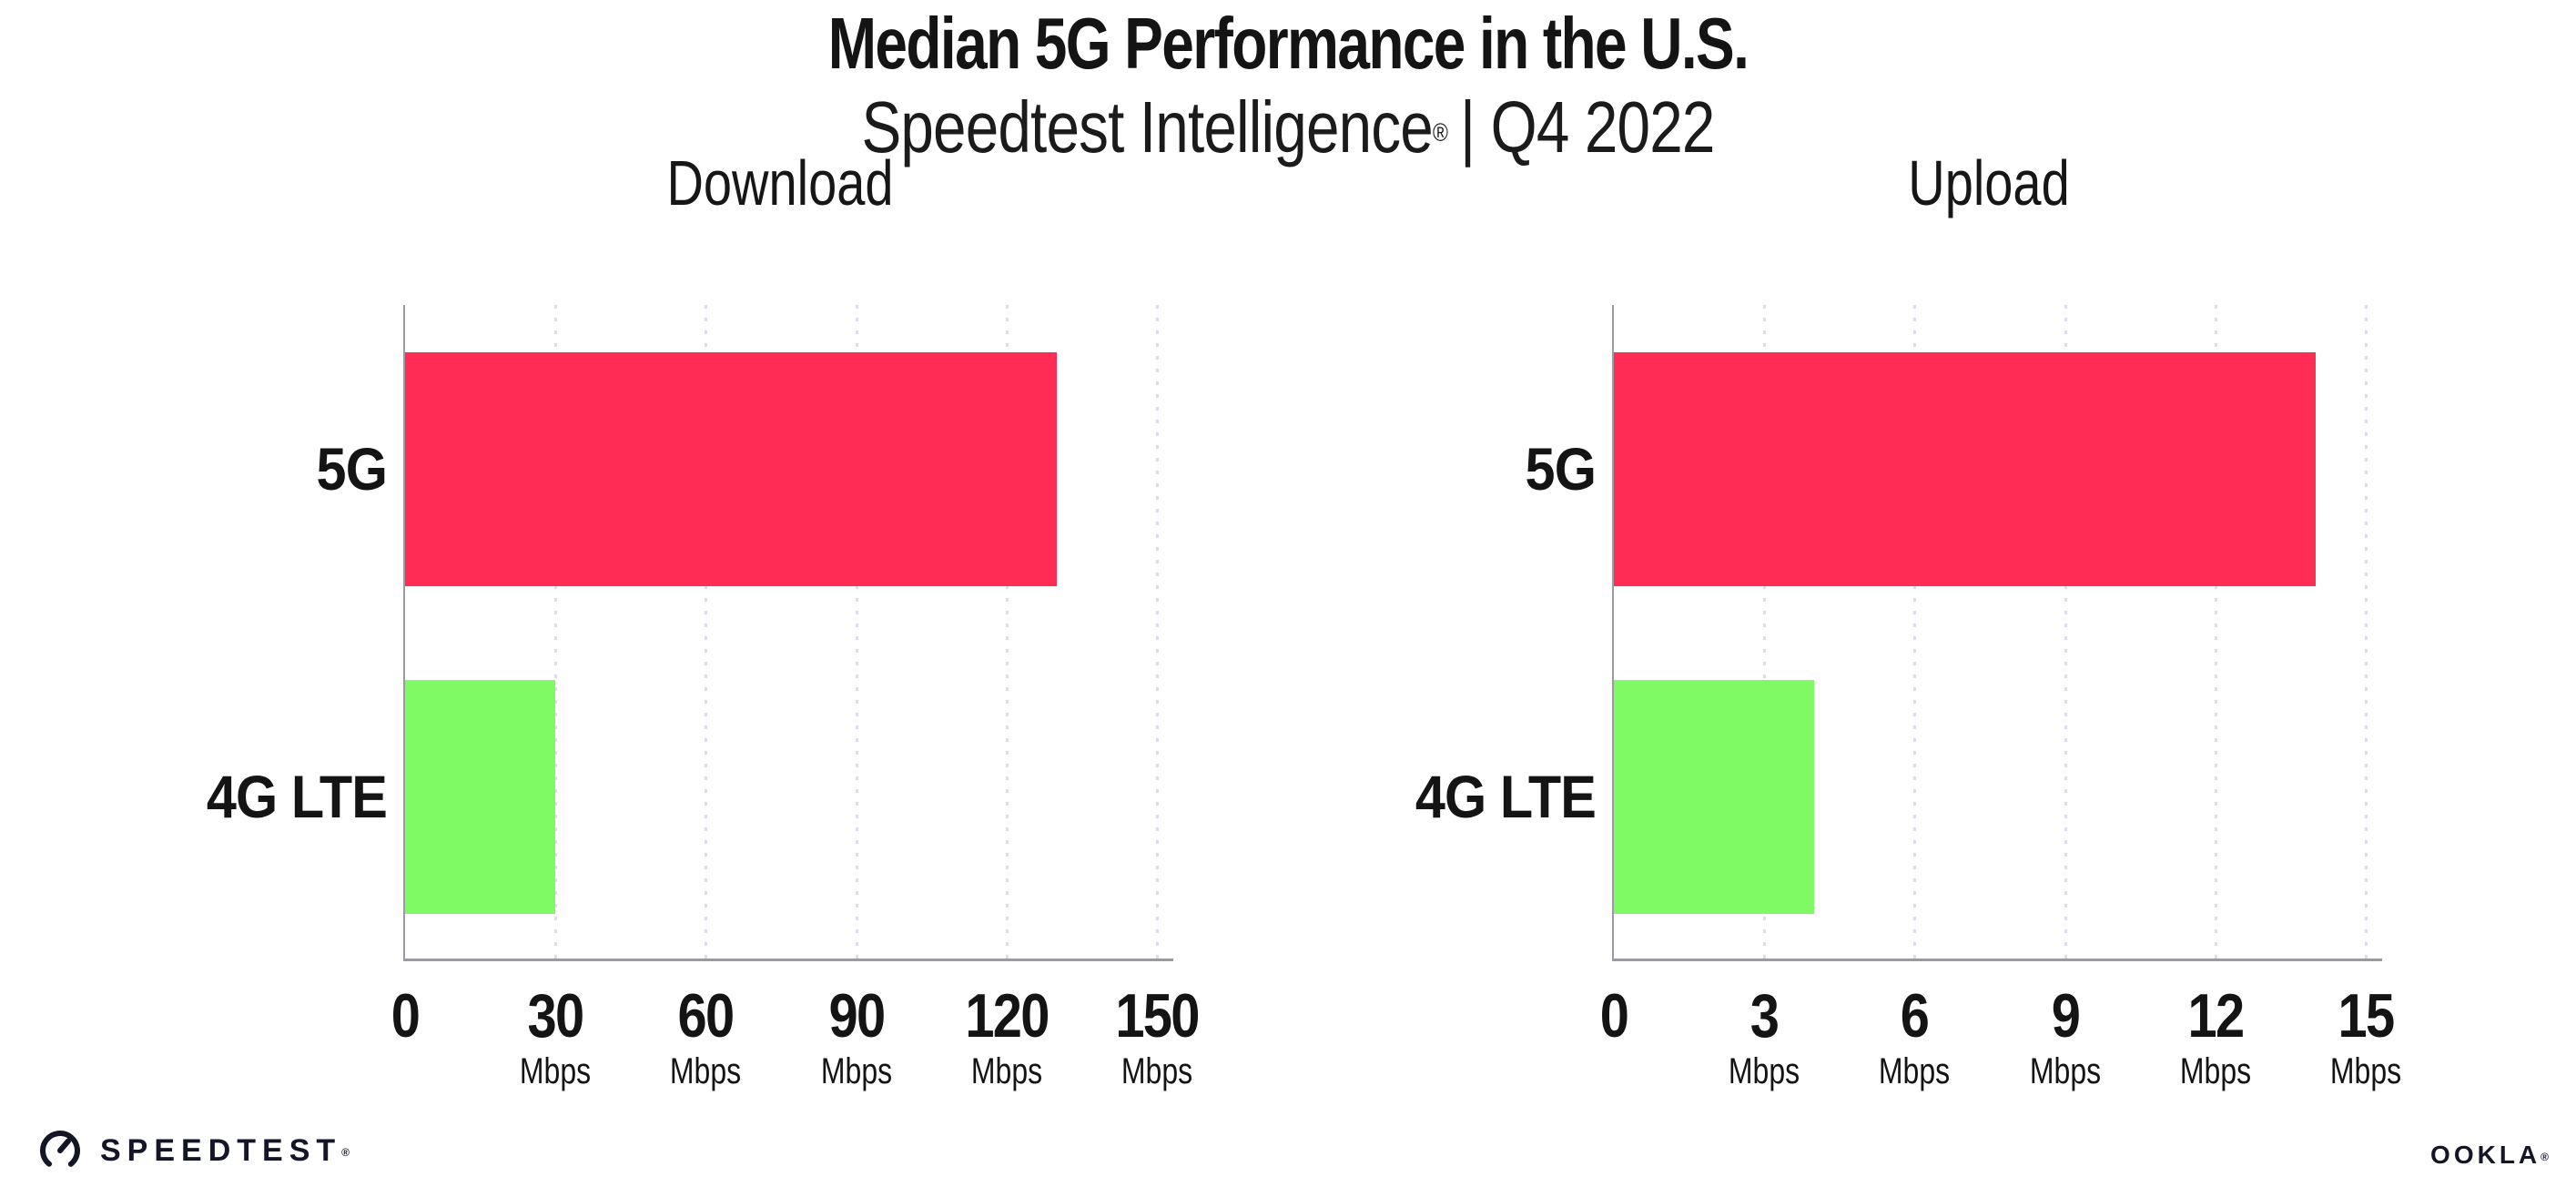  I want to click on registered-mark: ®, so click(1440, 132).